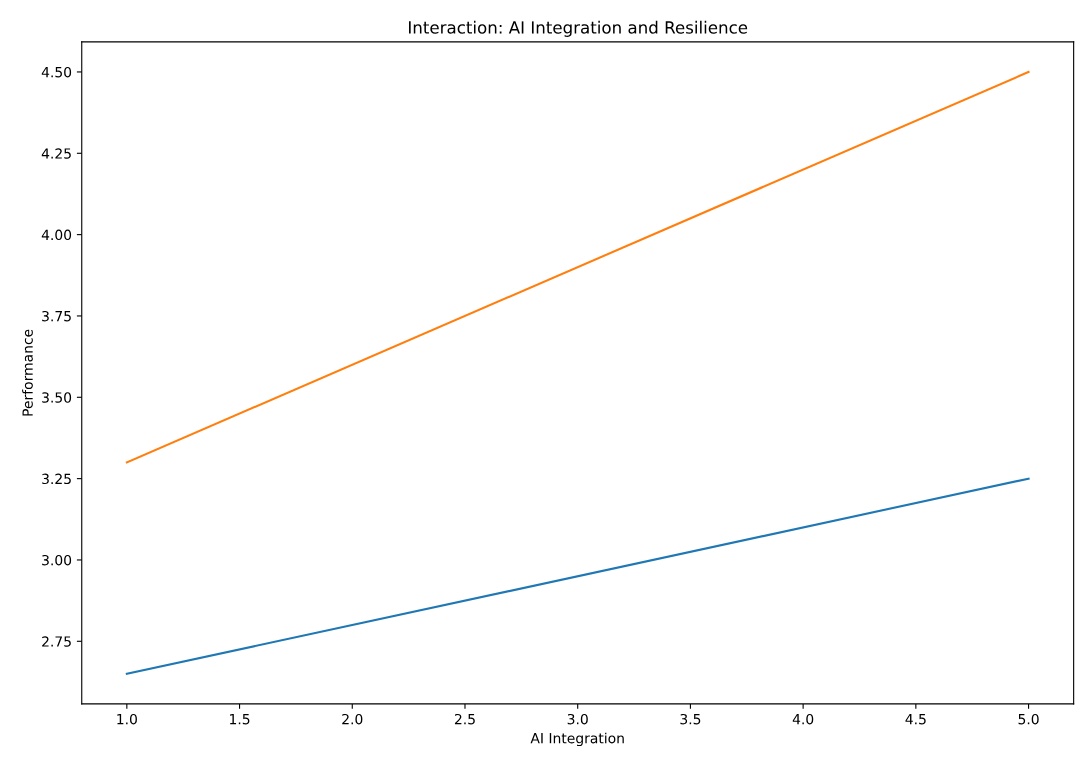 The image size is (1090, 761). What do you see at coordinates (464, 719) in the screenshot?
I see `x-tick-label: 2.5` at bounding box center [464, 719].